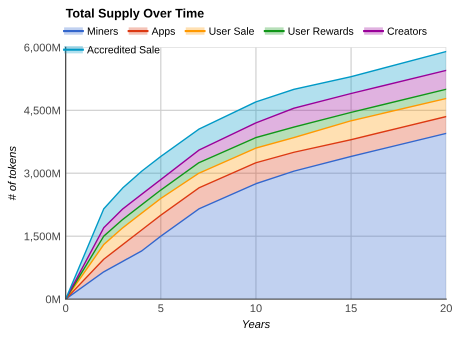 Image resolution: width=453 pixels, height=338 pixels. I want to click on y-tick-label: 3,000M, so click(42, 174).